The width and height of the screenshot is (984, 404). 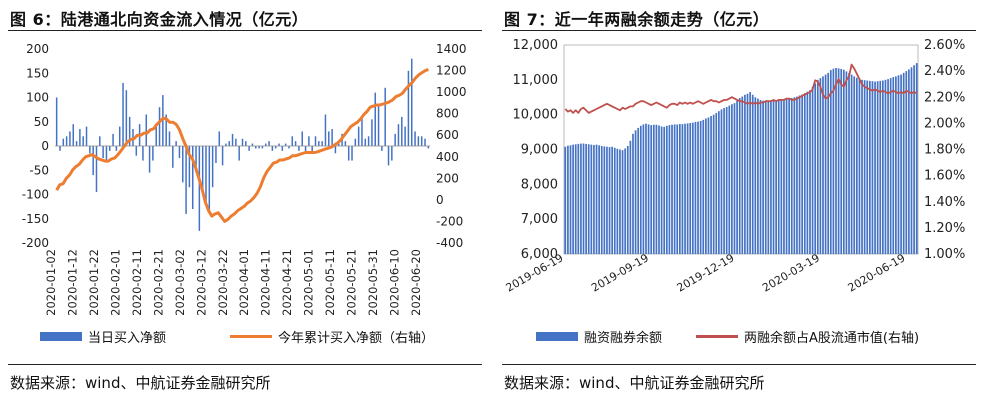 I want to click on series-line, so click(x=741, y=88).